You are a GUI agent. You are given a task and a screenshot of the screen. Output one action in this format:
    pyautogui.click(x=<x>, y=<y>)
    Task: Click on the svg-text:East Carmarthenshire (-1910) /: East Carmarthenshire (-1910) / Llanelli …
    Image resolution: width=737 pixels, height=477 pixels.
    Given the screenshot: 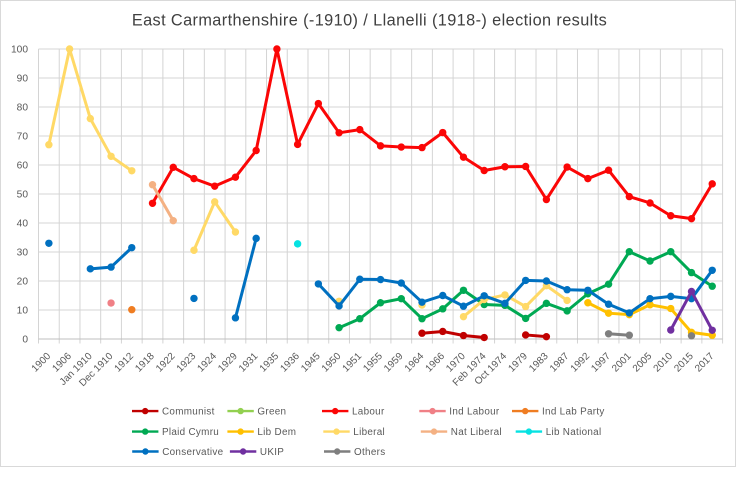 What is the action you would take?
    pyautogui.click(x=369, y=21)
    